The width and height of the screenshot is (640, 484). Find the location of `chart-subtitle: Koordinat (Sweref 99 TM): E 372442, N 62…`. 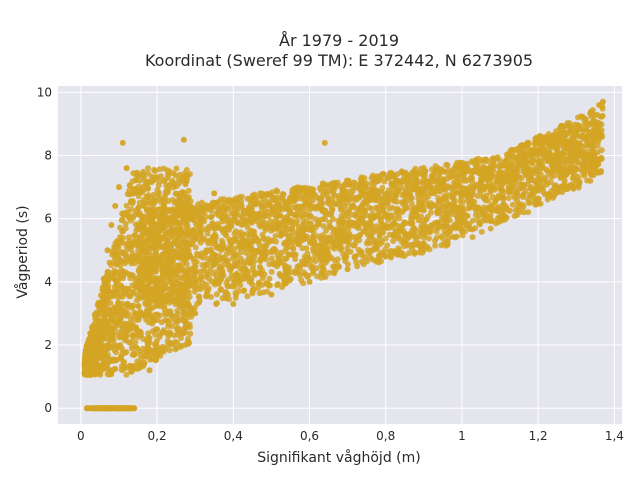

chart-subtitle: Koordinat (Sweref 99 TM): E 372442, N 62… is located at coordinates (339, 60).